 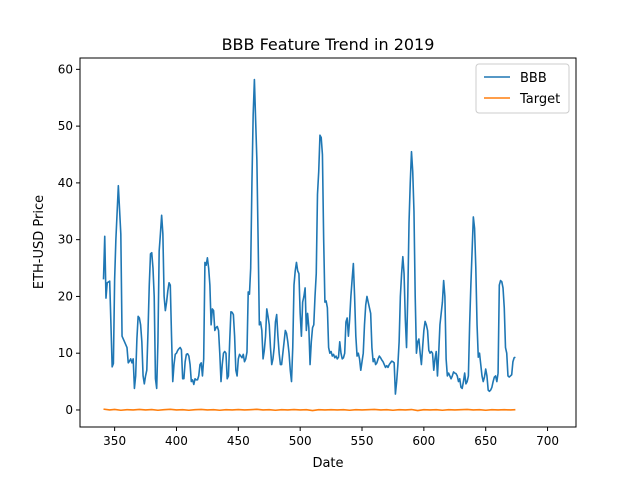 I want to click on x-tick-label: 550, so click(x=362, y=441).